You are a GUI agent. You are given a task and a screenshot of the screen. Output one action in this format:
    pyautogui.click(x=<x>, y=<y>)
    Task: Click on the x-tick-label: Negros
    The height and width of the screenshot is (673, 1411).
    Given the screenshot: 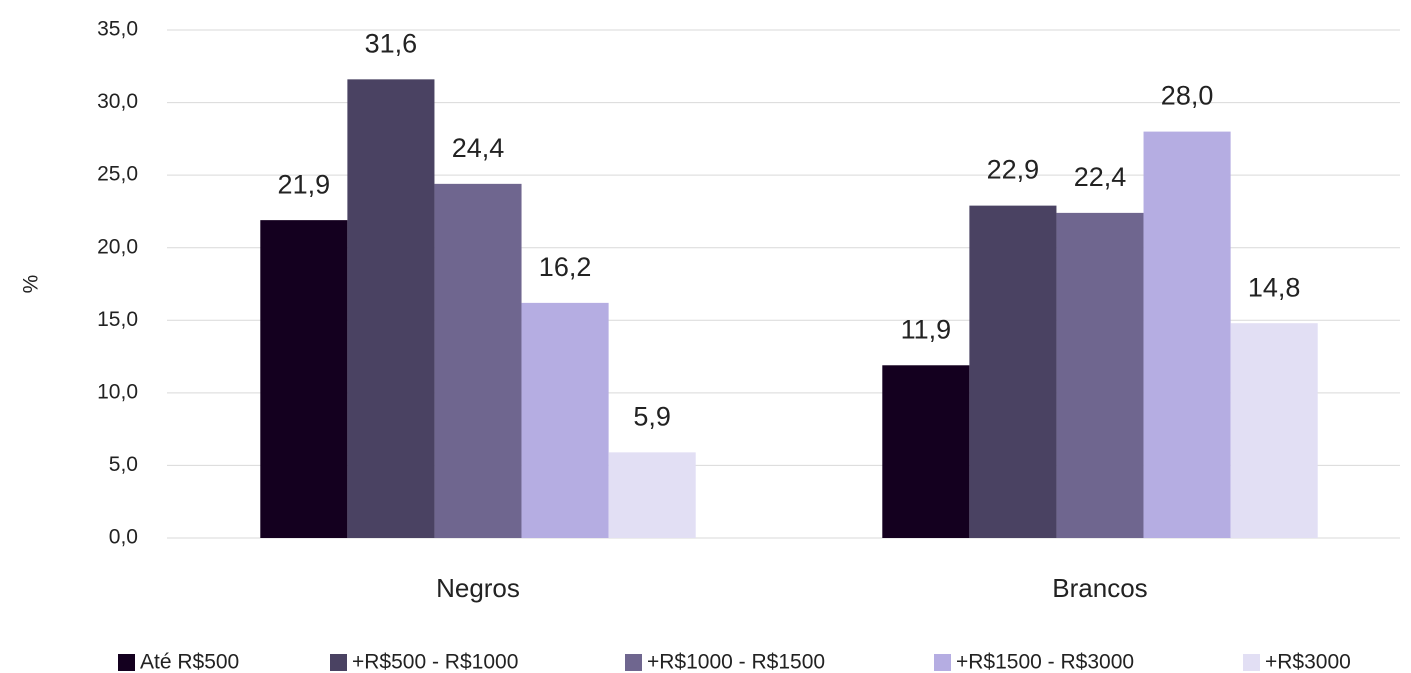 What is the action you would take?
    pyautogui.click(x=478, y=588)
    